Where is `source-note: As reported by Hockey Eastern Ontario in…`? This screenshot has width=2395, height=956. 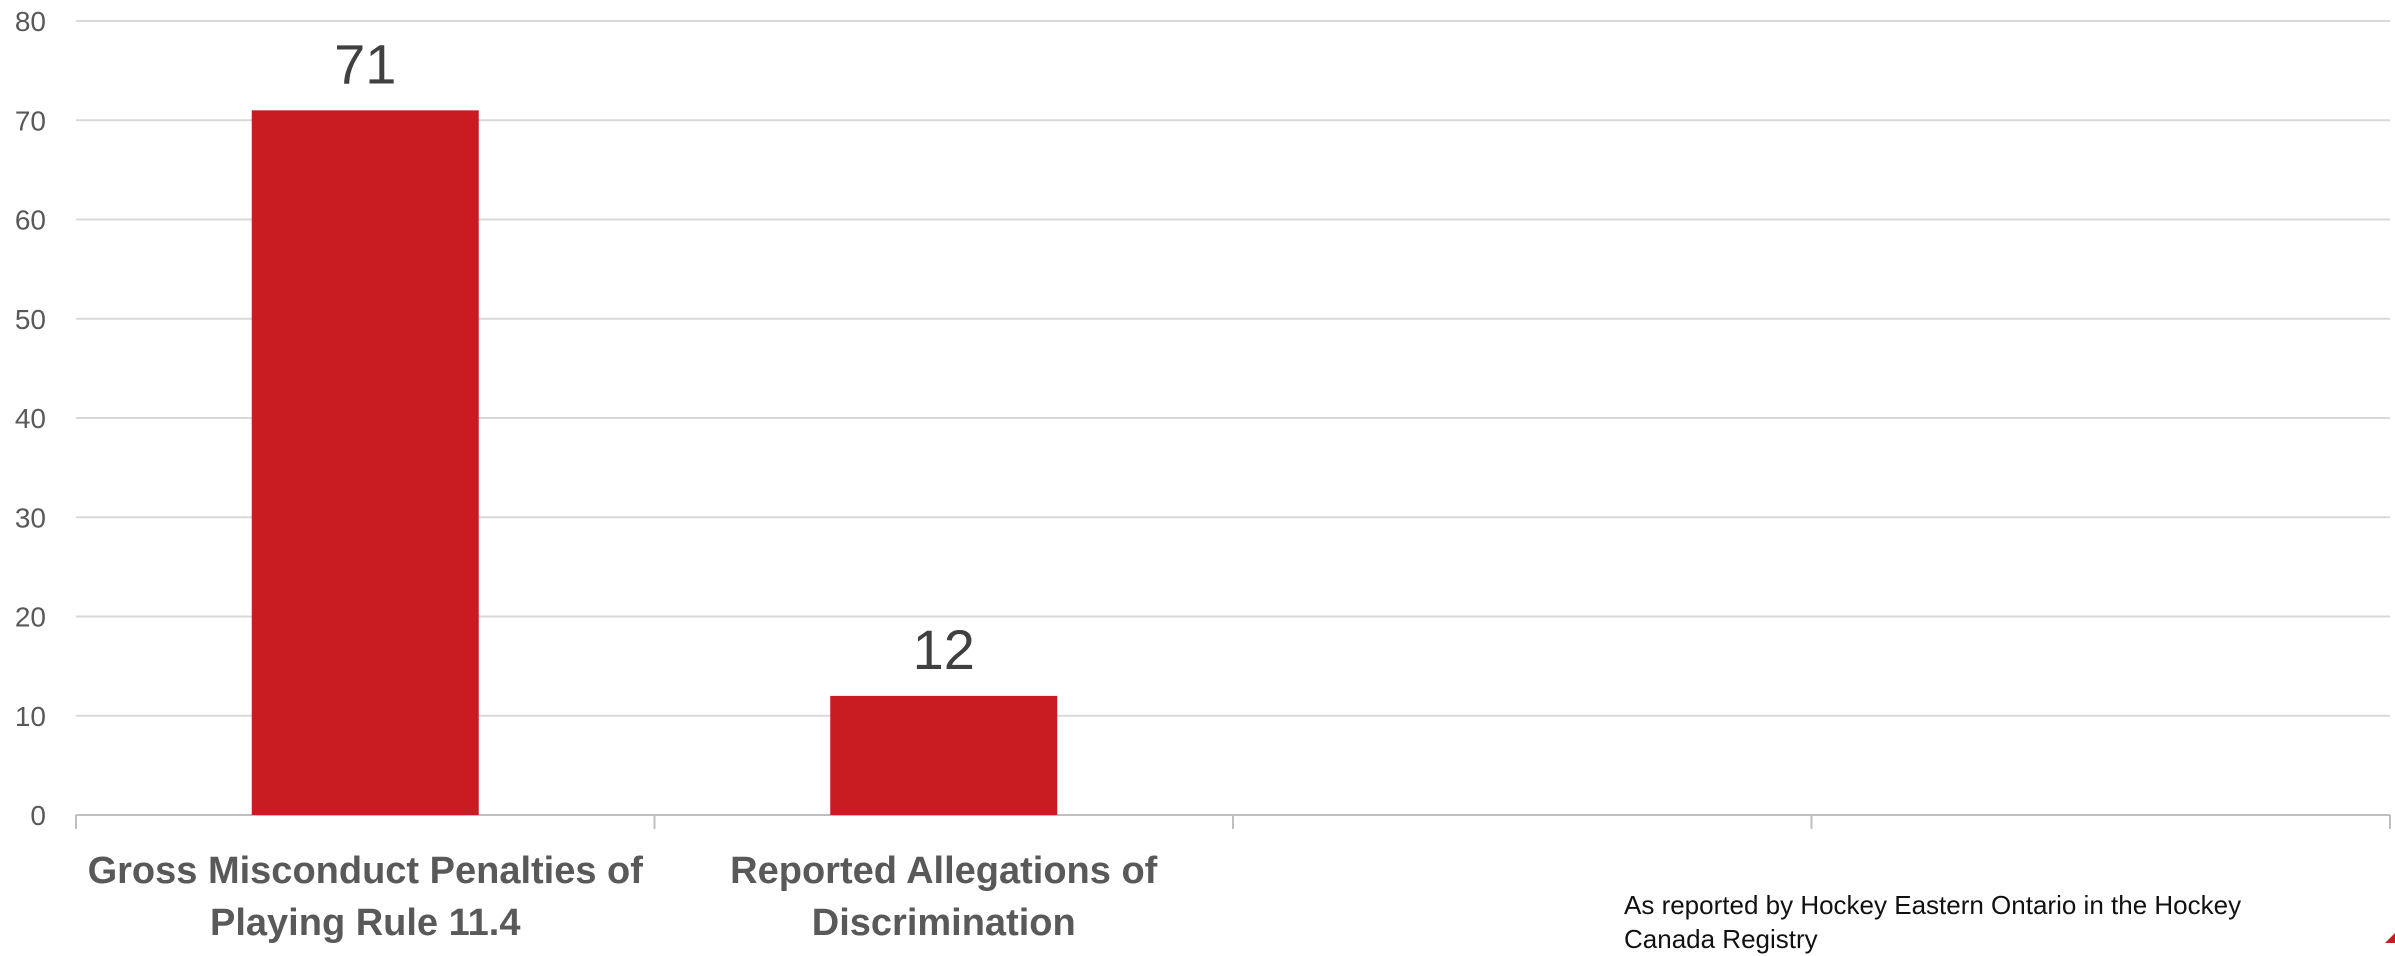
source-note: As reported by Hockey Eastern Ontario in… is located at coordinates (1933, 922).